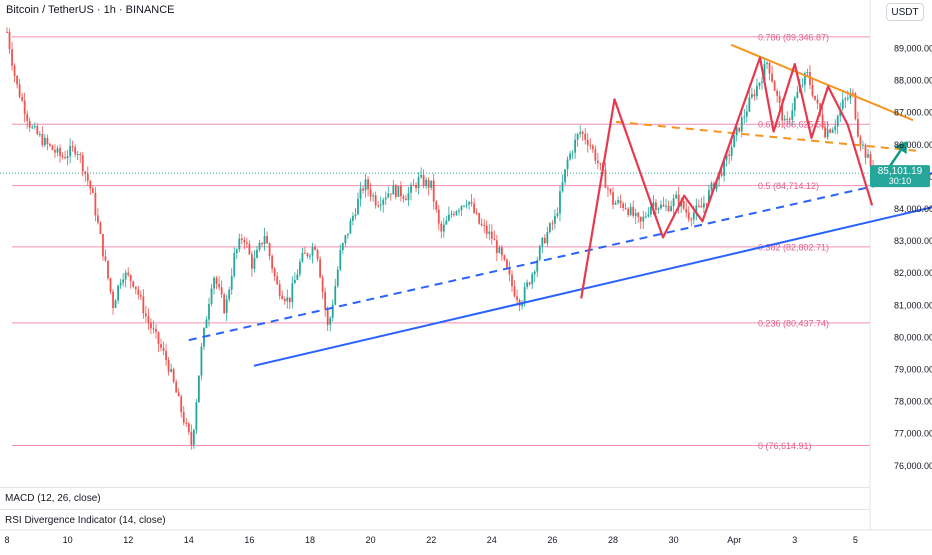  Describe the element at coordinates (900, 181) in the screenshot. I see `candle-countdown: 30:10` at that location.